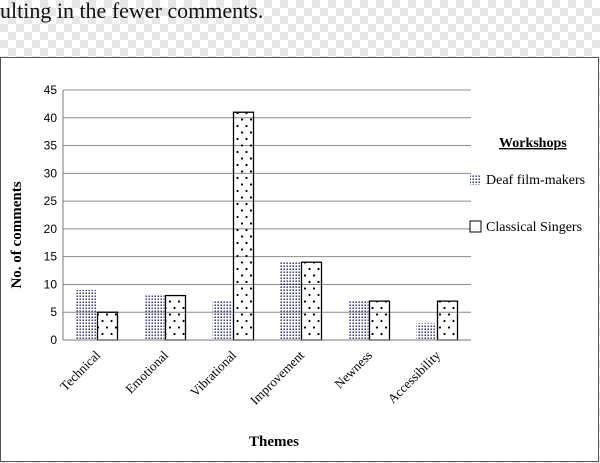 This screenshot has width=600, height=463. Describe the element at coordinates (51, 201) in the screenshot. I see `y-tick-label: 25` at that location.